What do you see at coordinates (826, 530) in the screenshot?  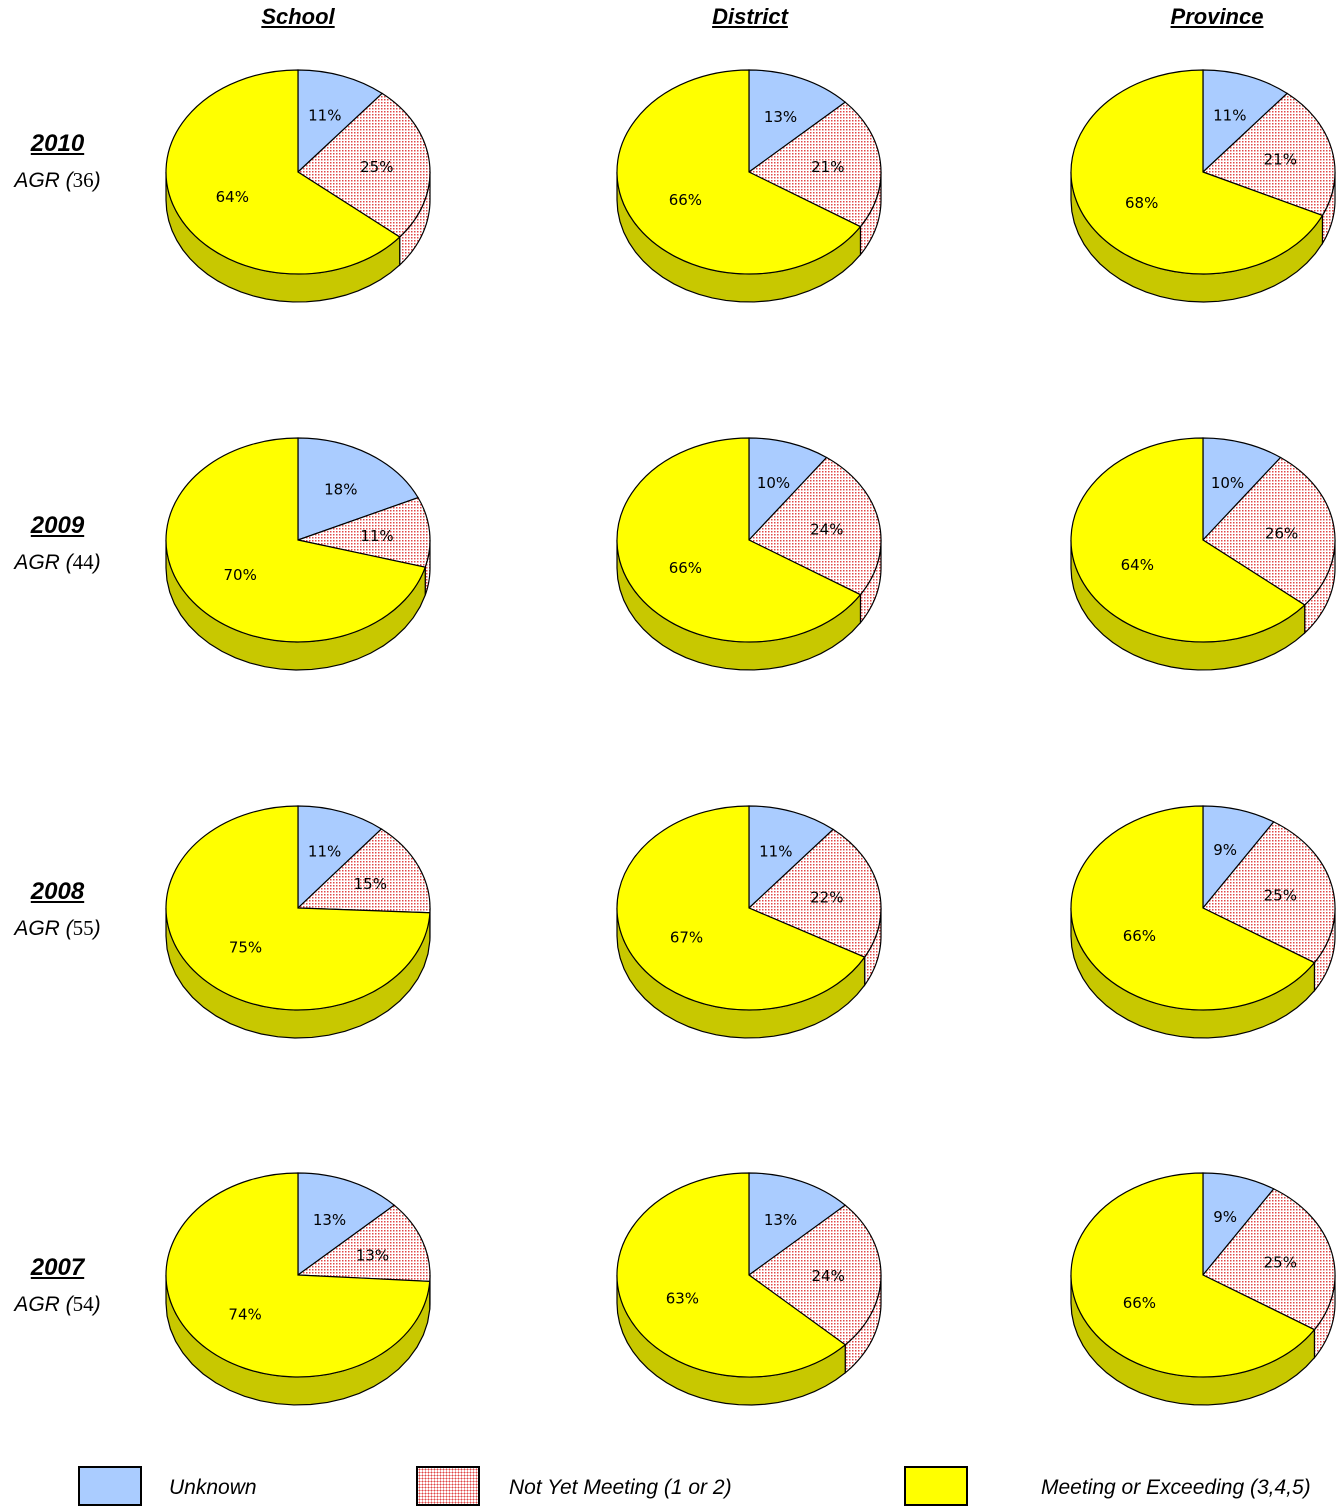 I see `pie-label-not-yet: 24%` at bounding box center [826, 530].